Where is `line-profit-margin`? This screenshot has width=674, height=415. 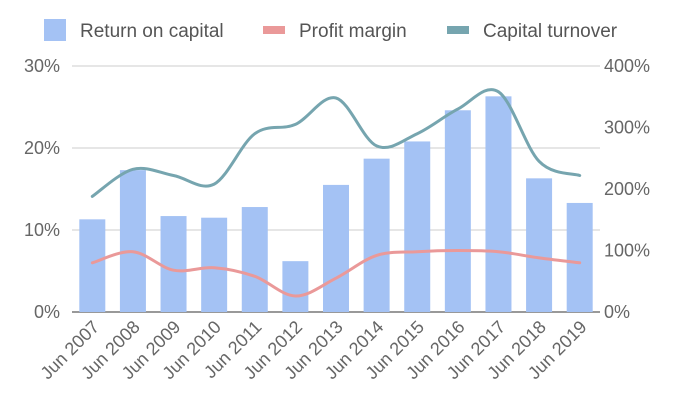 line-profit-margin is located at coordinates (336, 273).